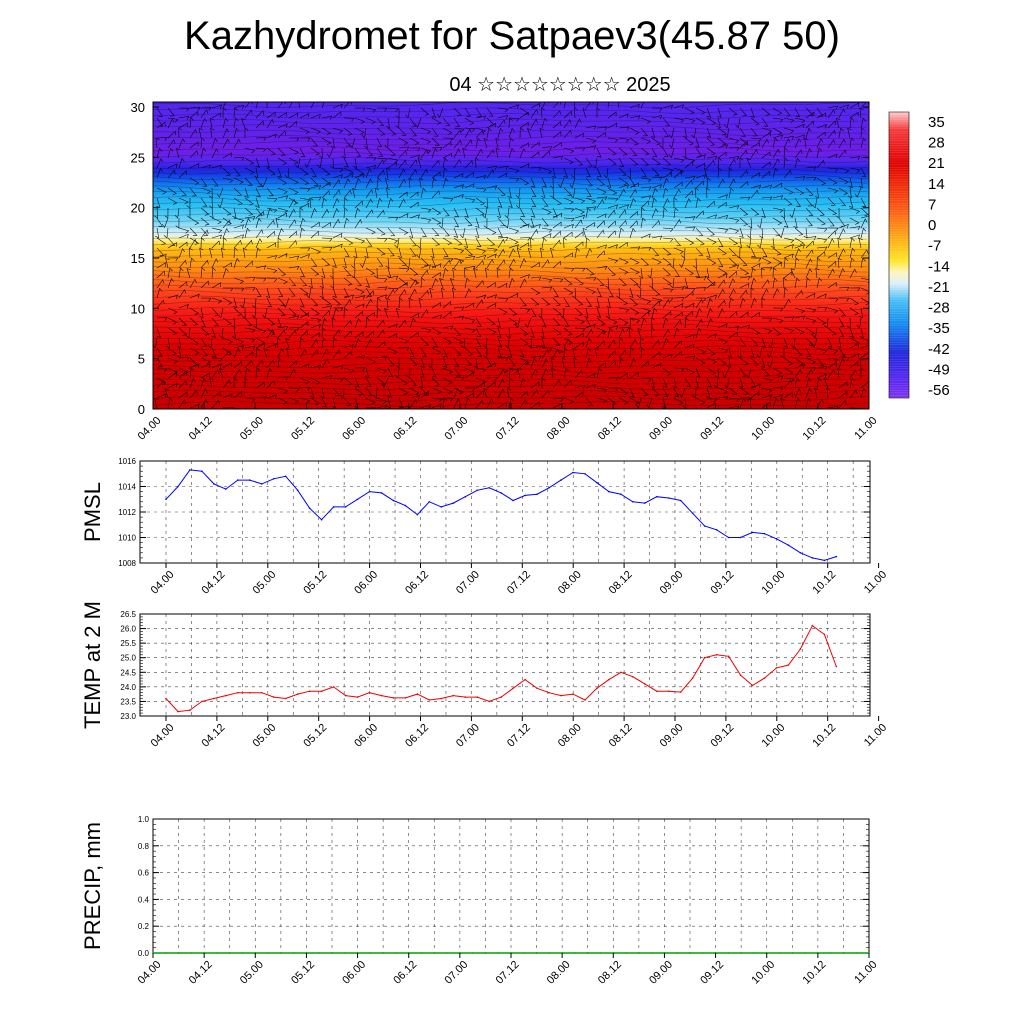 This screenshot has height=1024, width=1024. I want to click on x-tick-label: 11.00, so click(865, 972).